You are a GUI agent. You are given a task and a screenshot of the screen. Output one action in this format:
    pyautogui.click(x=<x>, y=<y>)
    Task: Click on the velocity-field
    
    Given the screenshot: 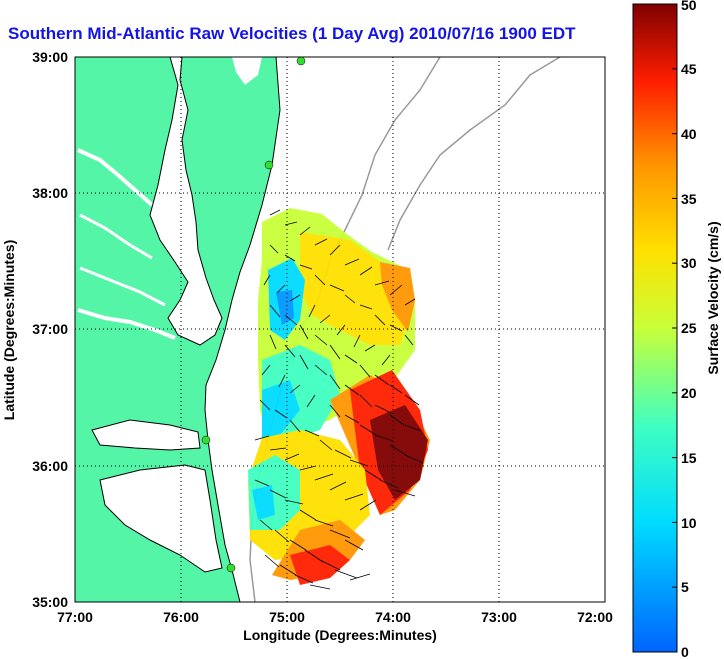 What is the action you would take?
    pyautogui.click(x=339, y=396)
    